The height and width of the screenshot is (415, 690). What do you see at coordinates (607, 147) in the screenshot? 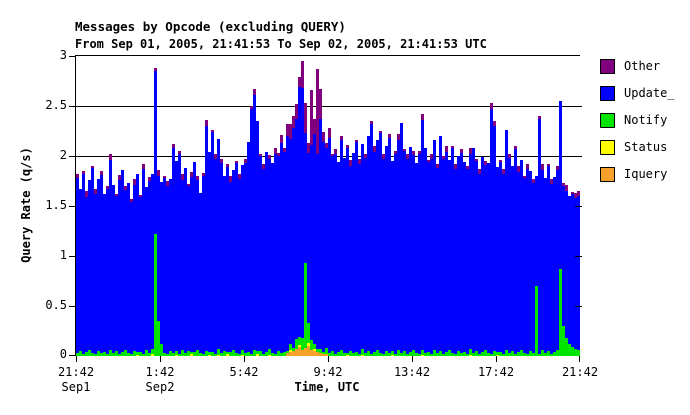
I see `legend-swatch-status` at bounding box center [607, 147].